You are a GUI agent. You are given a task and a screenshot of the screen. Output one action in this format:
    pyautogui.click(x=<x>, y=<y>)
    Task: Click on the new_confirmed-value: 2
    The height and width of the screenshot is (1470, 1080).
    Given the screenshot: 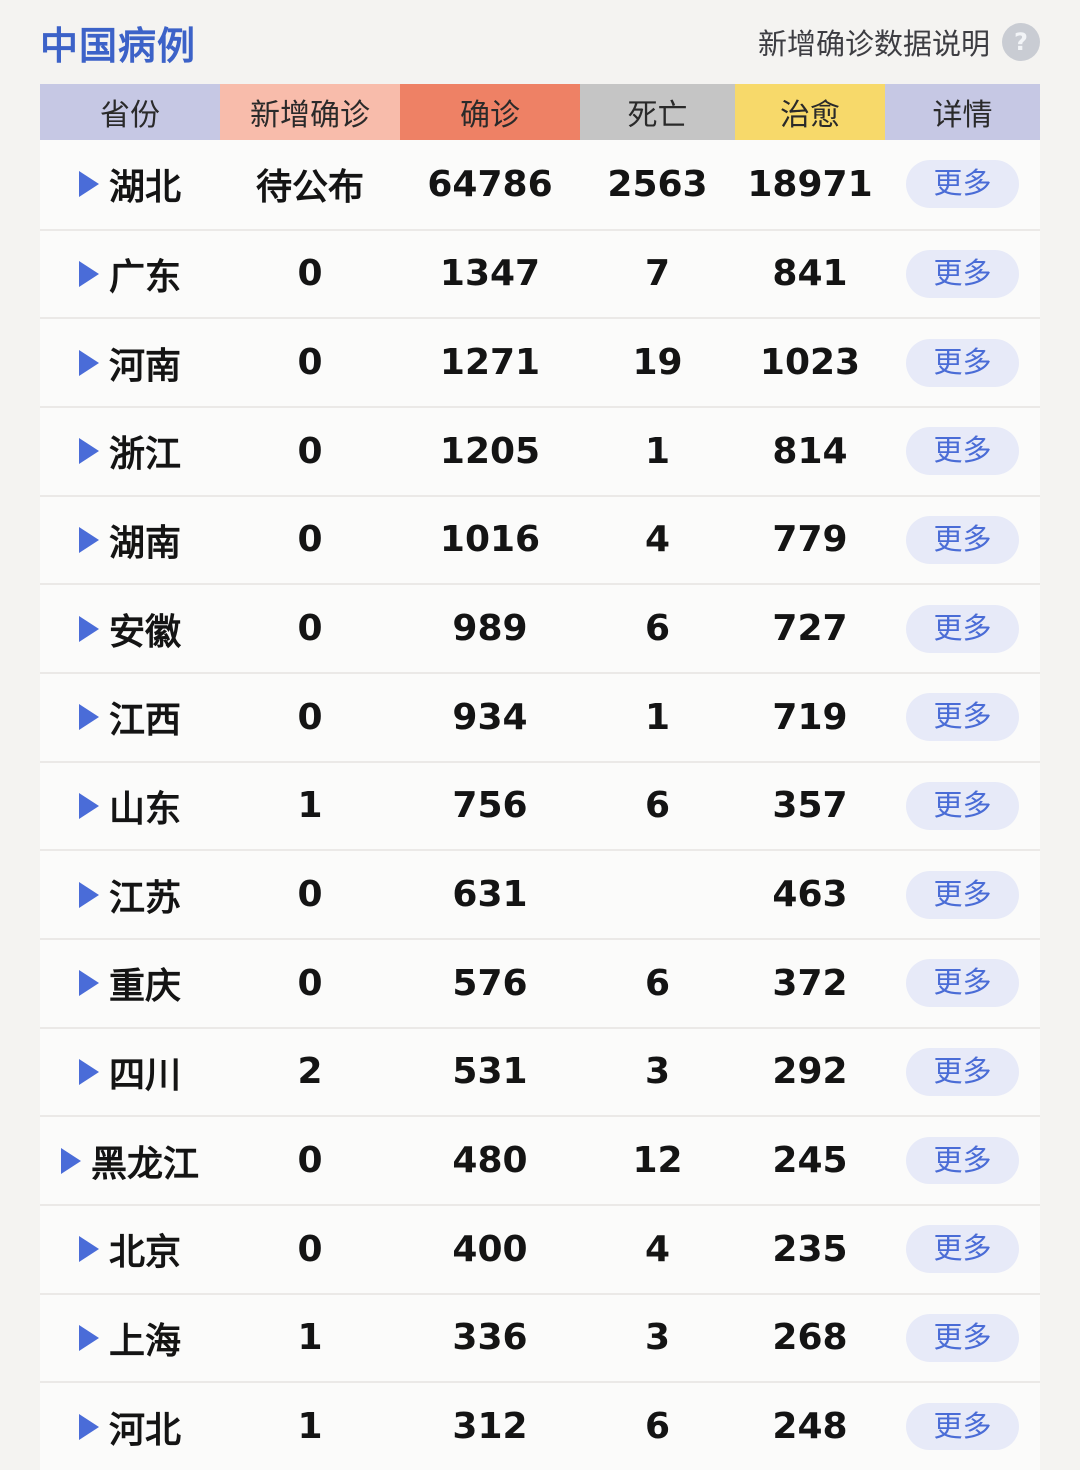 What is the action you would take?
    pyautogui.click(x=310, y=1072)
    